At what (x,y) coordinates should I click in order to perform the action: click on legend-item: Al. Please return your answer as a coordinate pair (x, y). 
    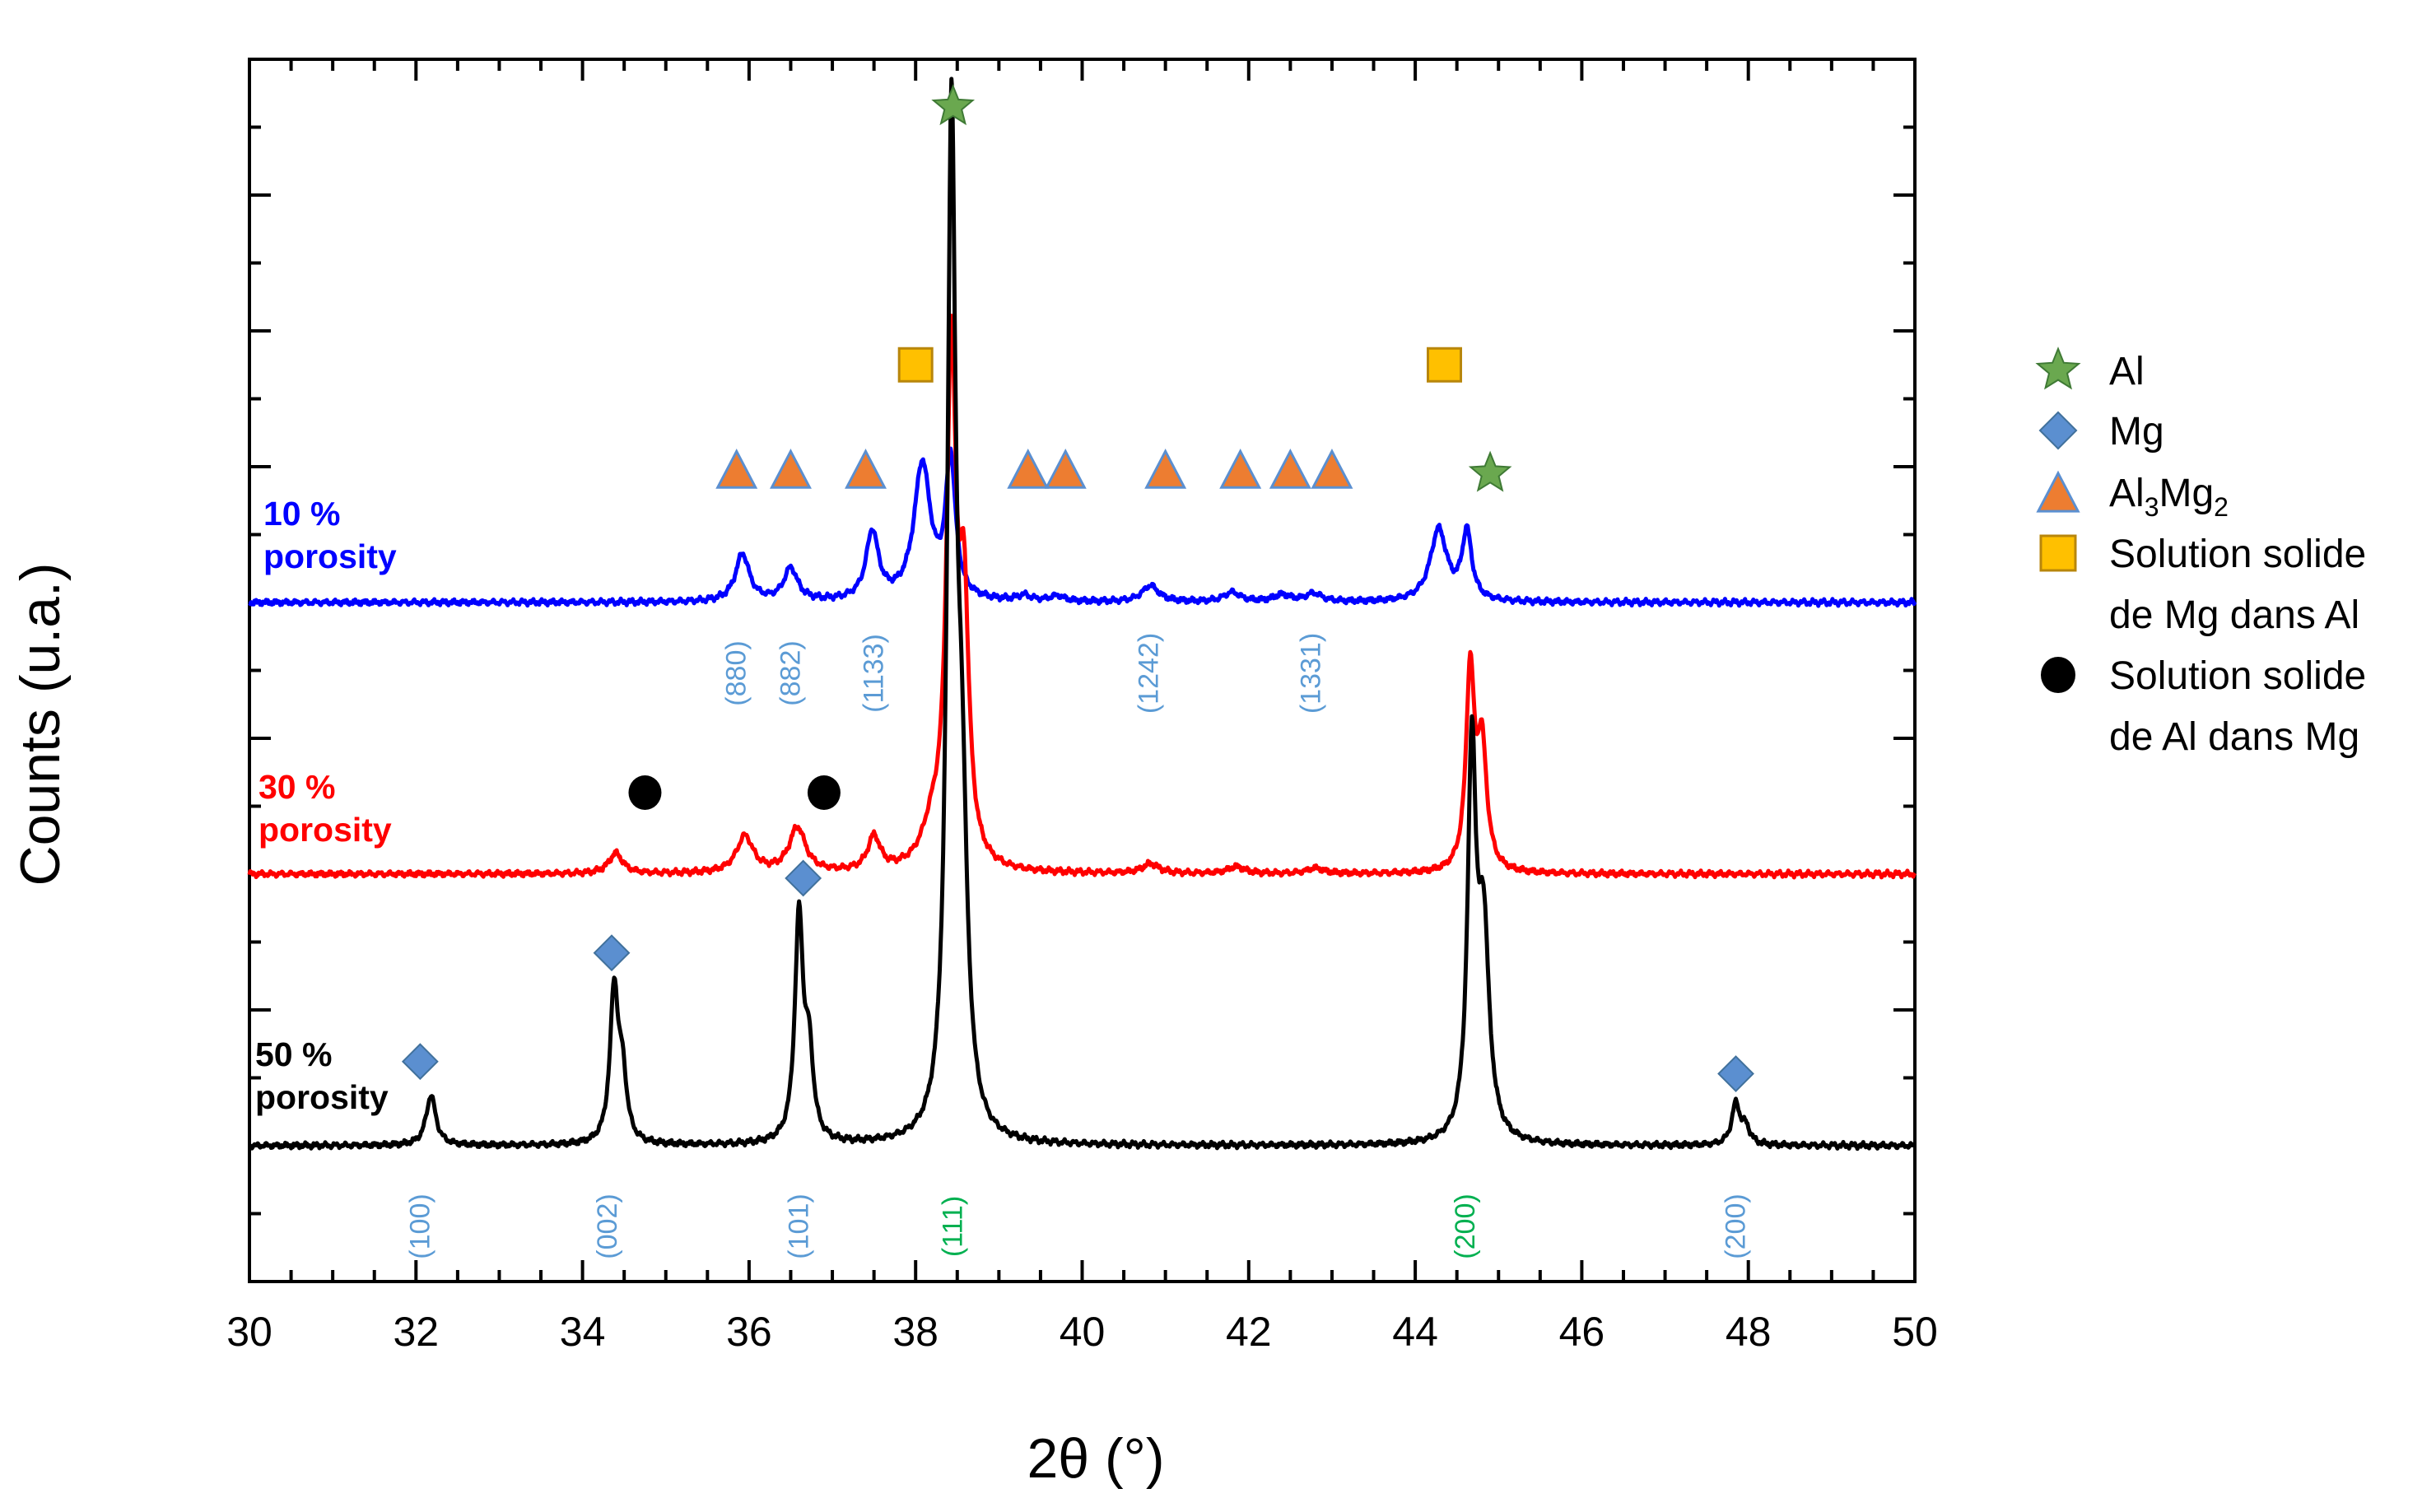
    Looking at the image, I should click on (2090, 370).